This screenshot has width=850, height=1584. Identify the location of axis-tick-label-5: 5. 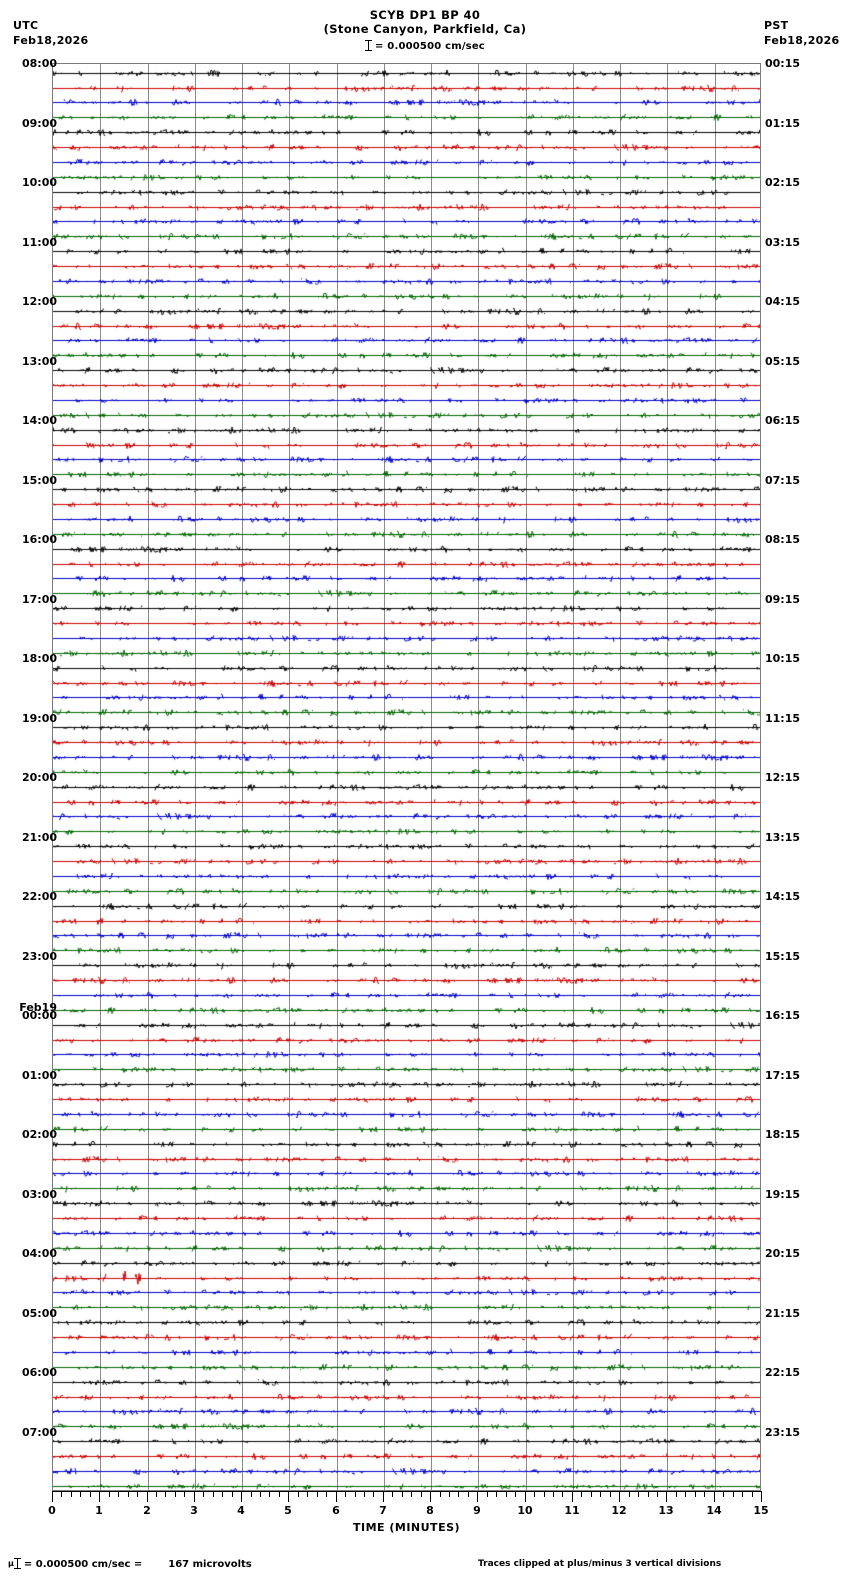
(288, 1510).